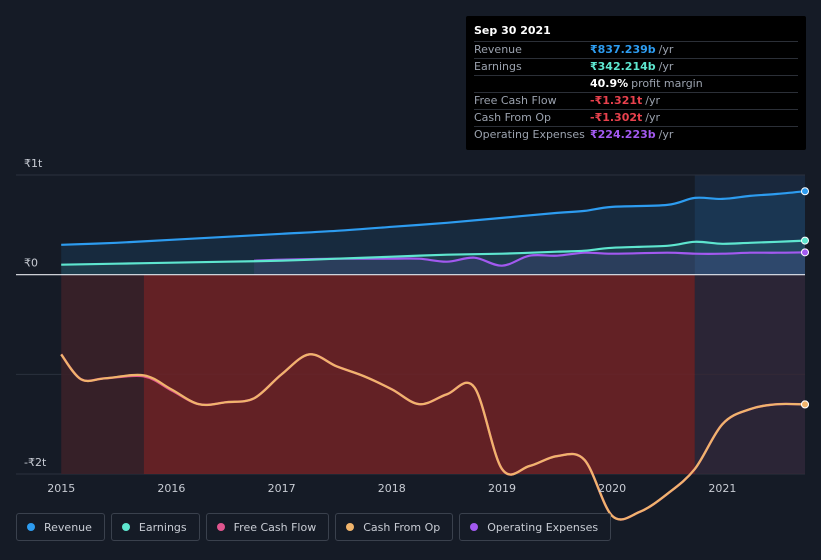 The width and height of the screenshot is (821, 560). What do you see at coordinates (805, 404) in the screenshot?
I see `marker-cash-from-op` at bounding box center [805, 404].